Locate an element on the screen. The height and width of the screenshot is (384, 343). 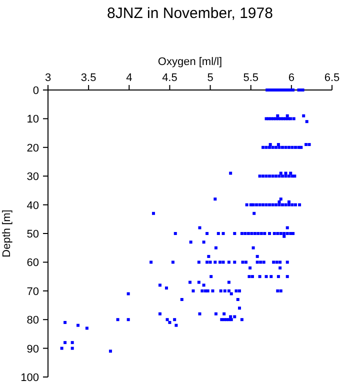
x-tick-label: 5.5 is located at coordinates (251, 78).